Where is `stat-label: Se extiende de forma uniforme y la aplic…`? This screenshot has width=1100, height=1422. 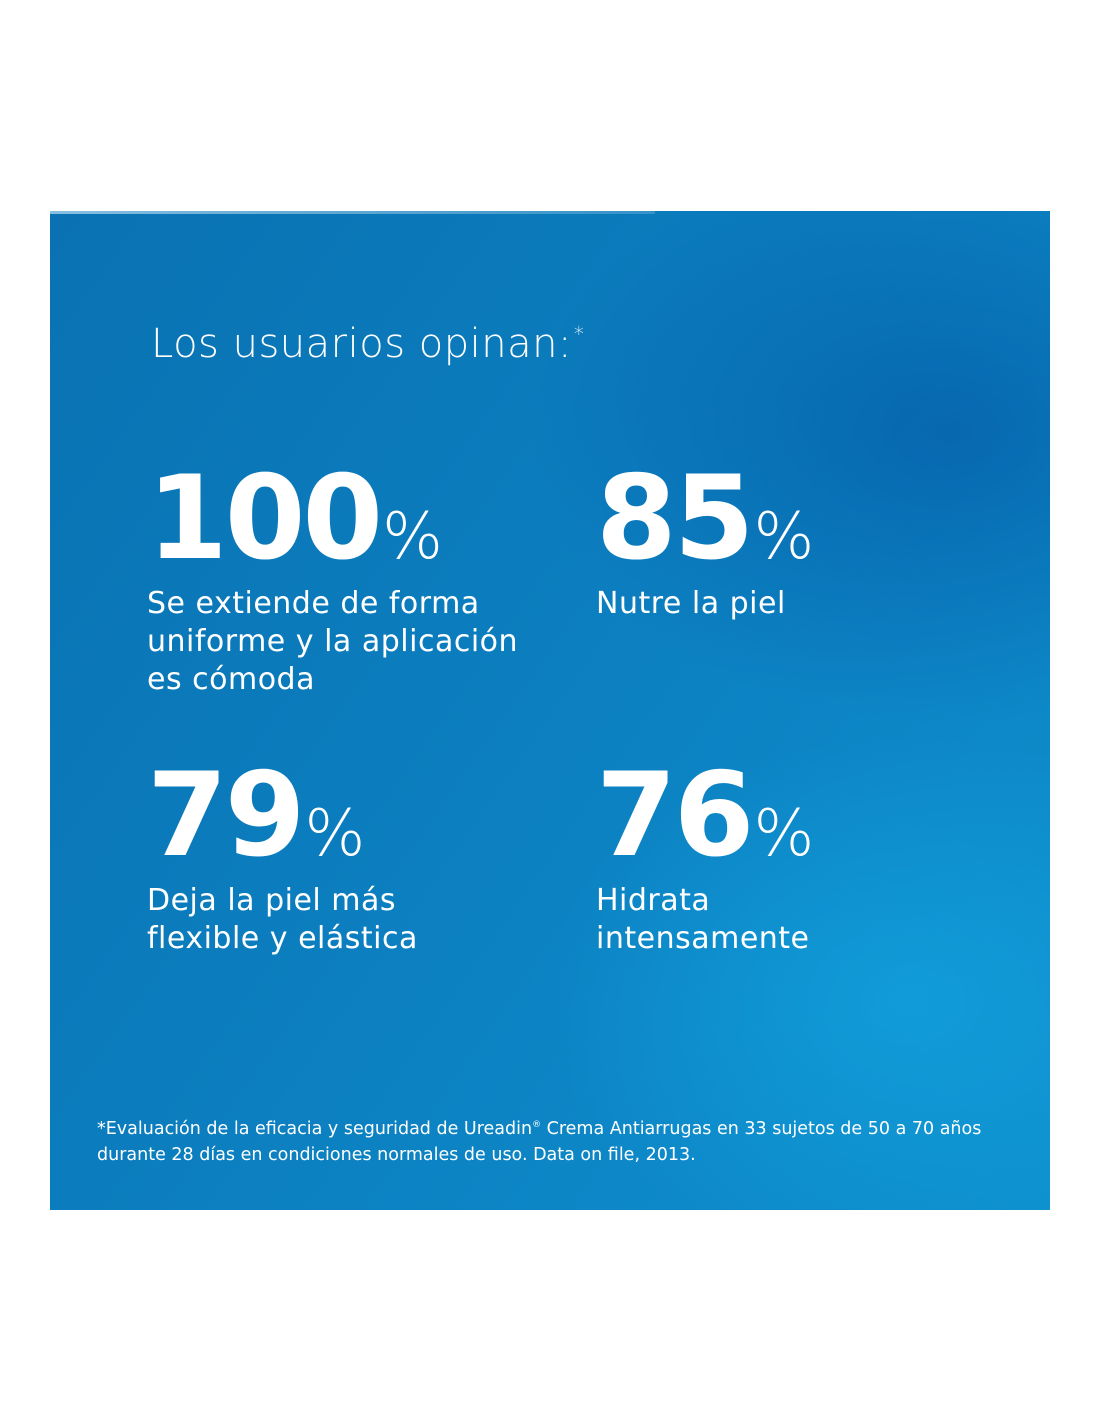
stat-label: Se extiende de forma uniforme y la aplic… is located at coordinates (367, 642).